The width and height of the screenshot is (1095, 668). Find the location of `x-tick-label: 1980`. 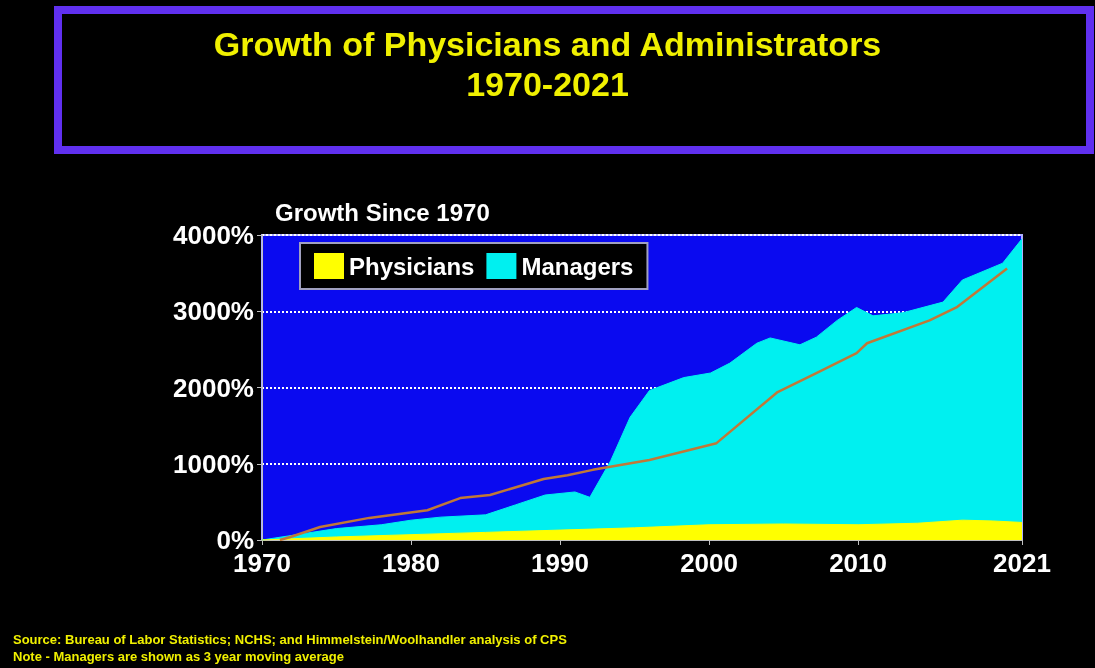

x-tick-label: 1980 is located at coordinates (411, 563).